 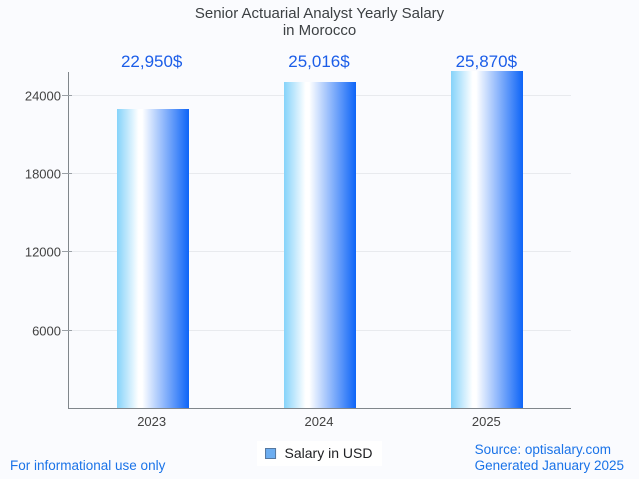 What do you see at coordinates (328, 453) in the screenshot?
I see `legend-label: Salary in USD` at bounding box center [328, 453].